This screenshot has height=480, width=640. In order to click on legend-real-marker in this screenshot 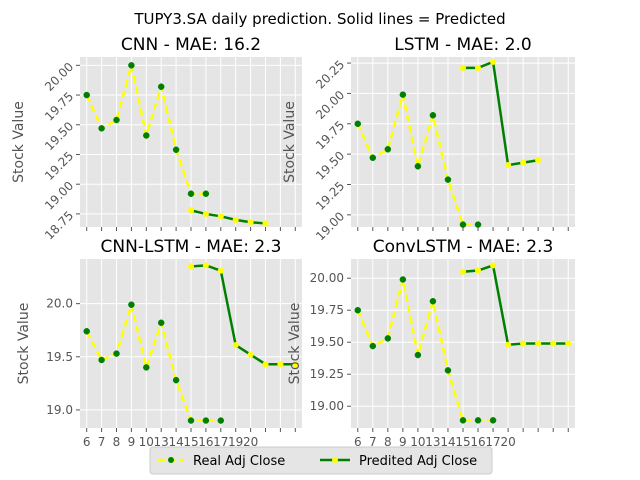, I will do `click(171, 460)`.